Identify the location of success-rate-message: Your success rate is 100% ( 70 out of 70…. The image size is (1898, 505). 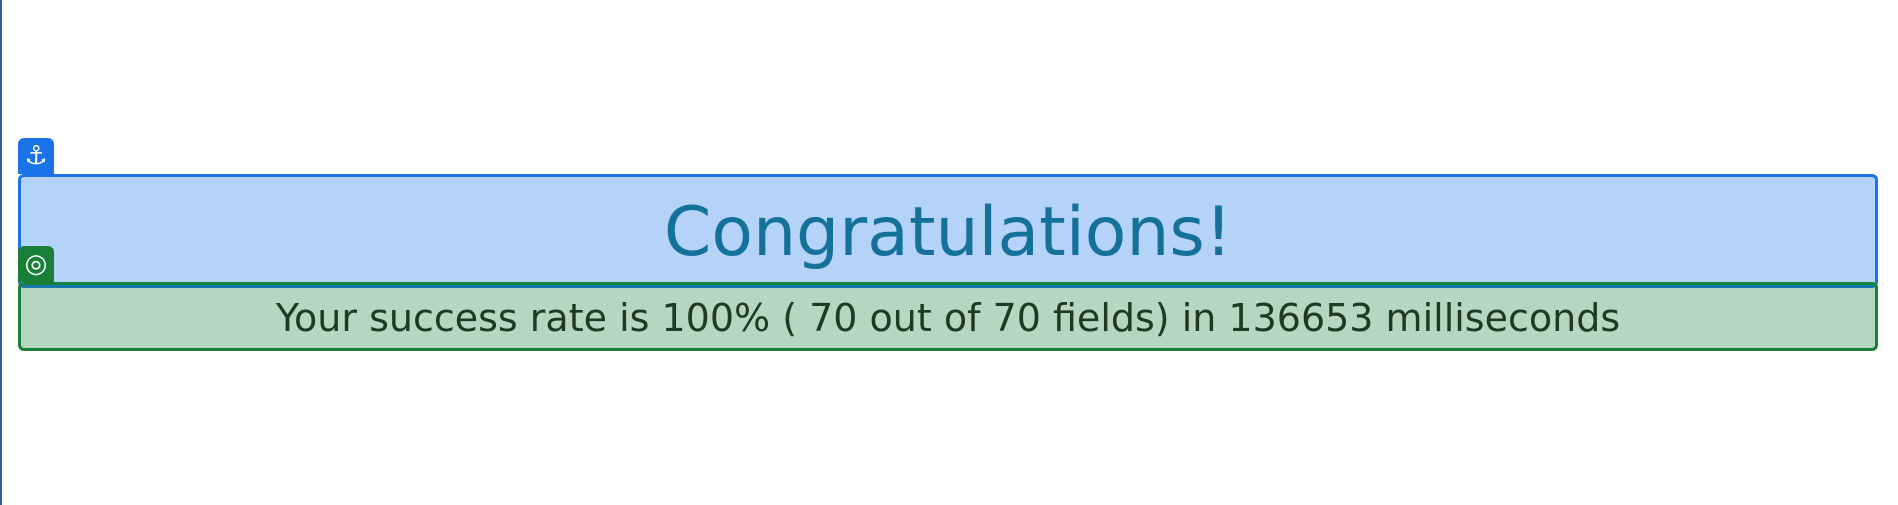
(948, 318).